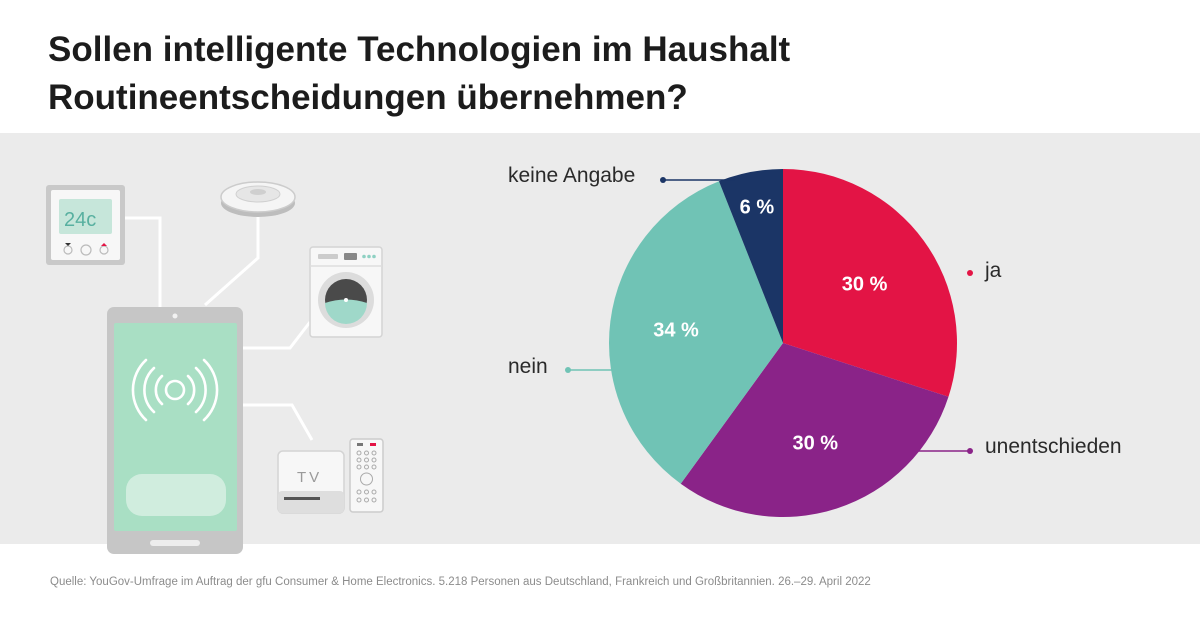 This screenshot has width=1200, height=617. I want to click on slice-category-label: ja, so click(993, 270).